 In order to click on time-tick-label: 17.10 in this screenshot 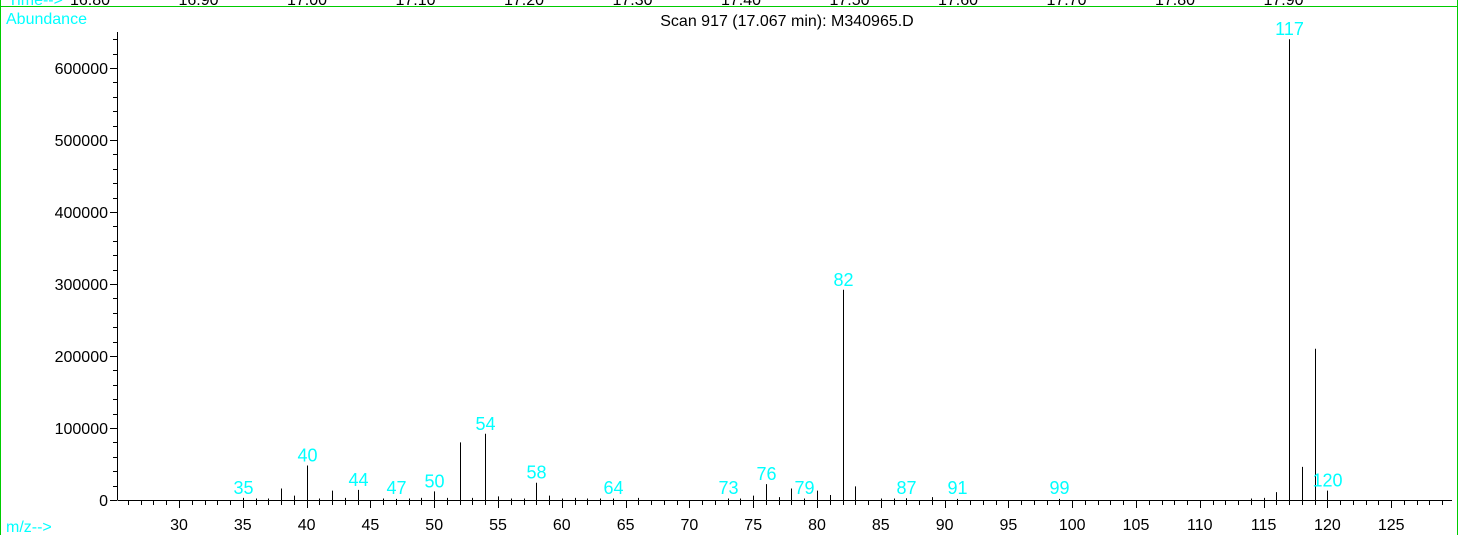, I will do `click(416, 4)`.